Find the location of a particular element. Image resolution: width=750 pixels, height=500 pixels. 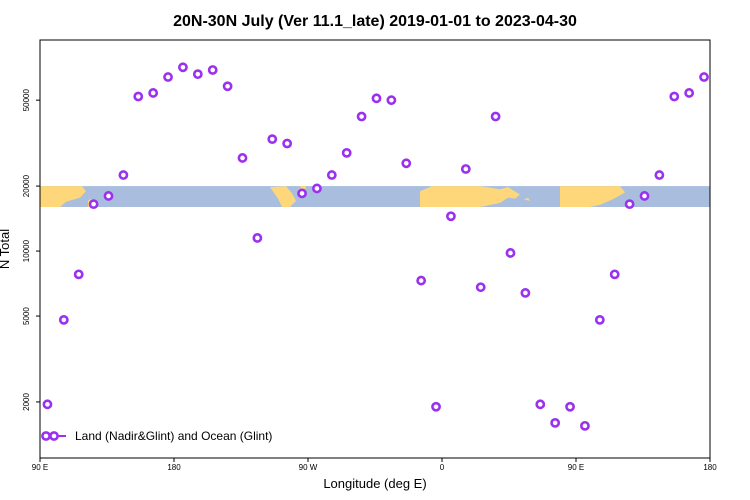

y-axis-ticks: 2000 5000 10000 20000 50000 is located at coordinates (31, 250).